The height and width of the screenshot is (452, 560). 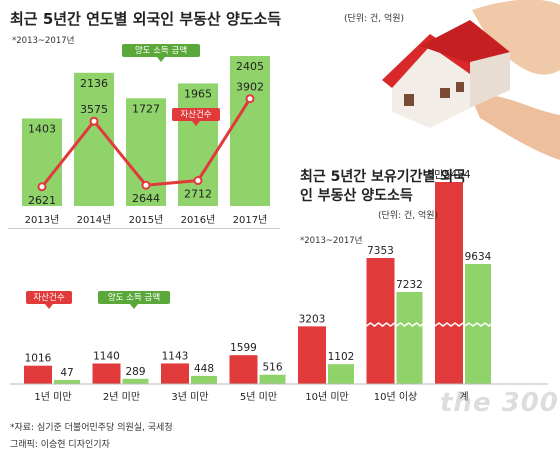 I want to click on income-bar-label: 1403, so click(x=42, y=128).